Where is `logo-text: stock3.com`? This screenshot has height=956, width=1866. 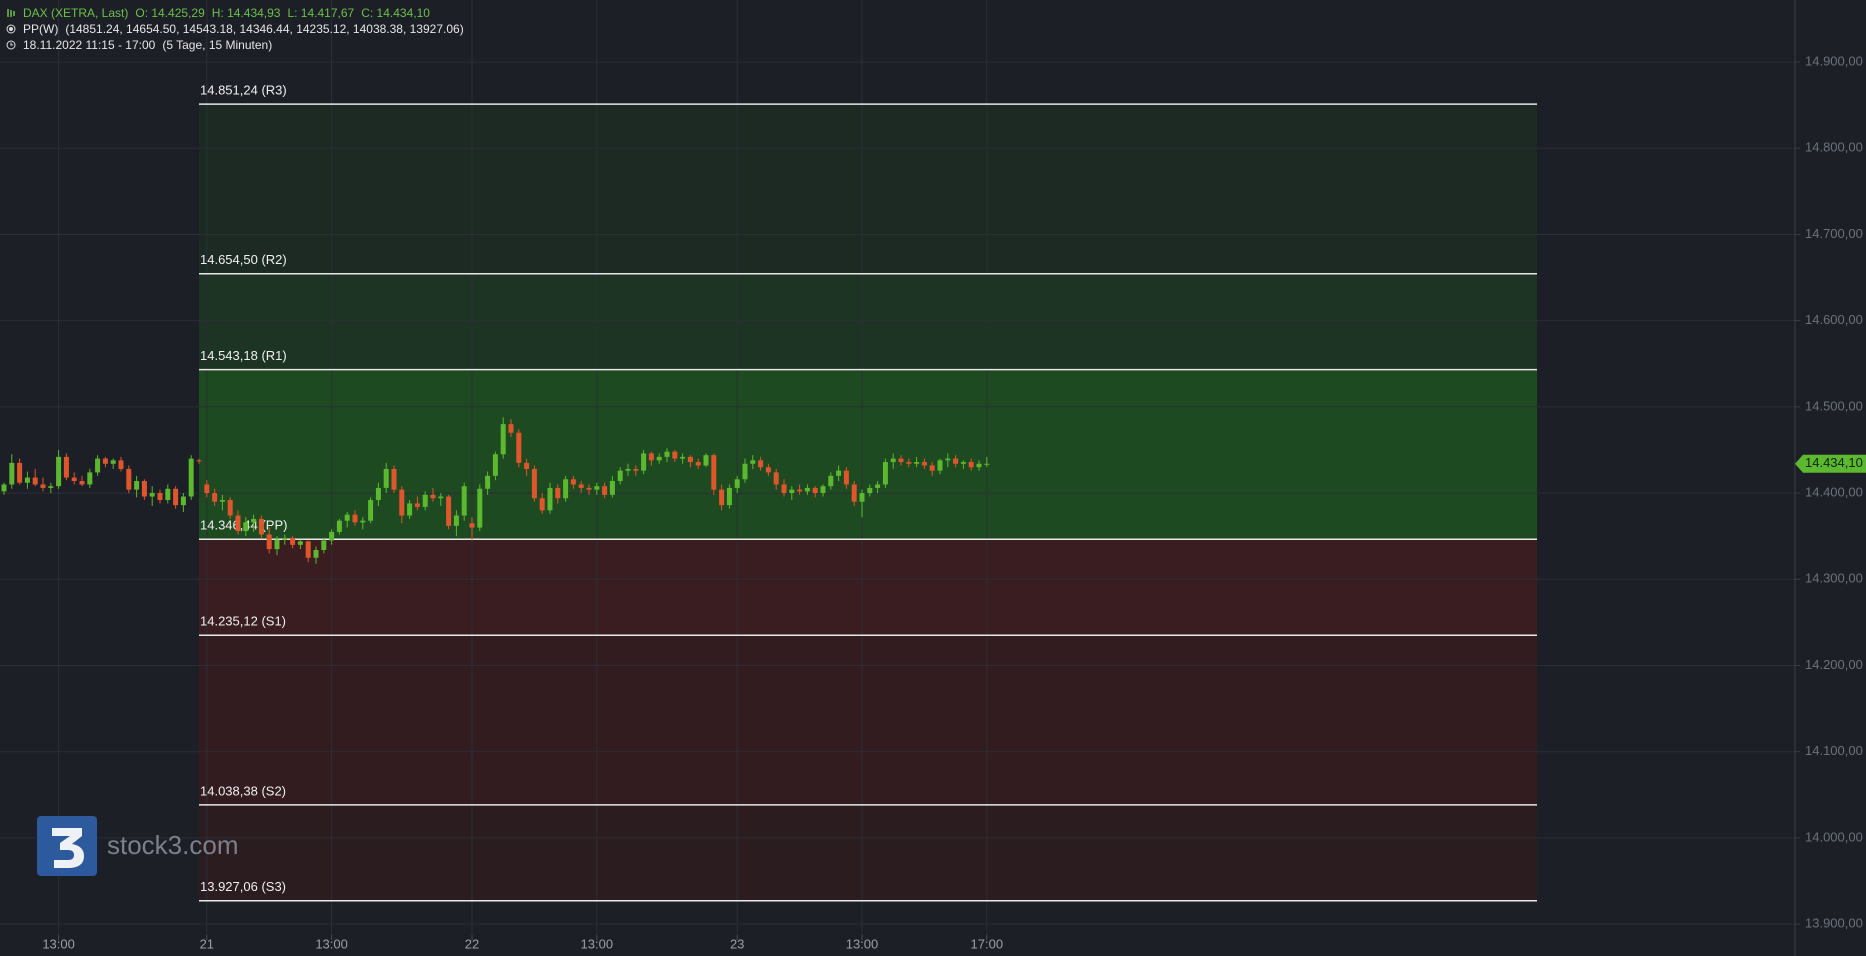
logo-text: stock3.com is located at coordinates (173, 845).